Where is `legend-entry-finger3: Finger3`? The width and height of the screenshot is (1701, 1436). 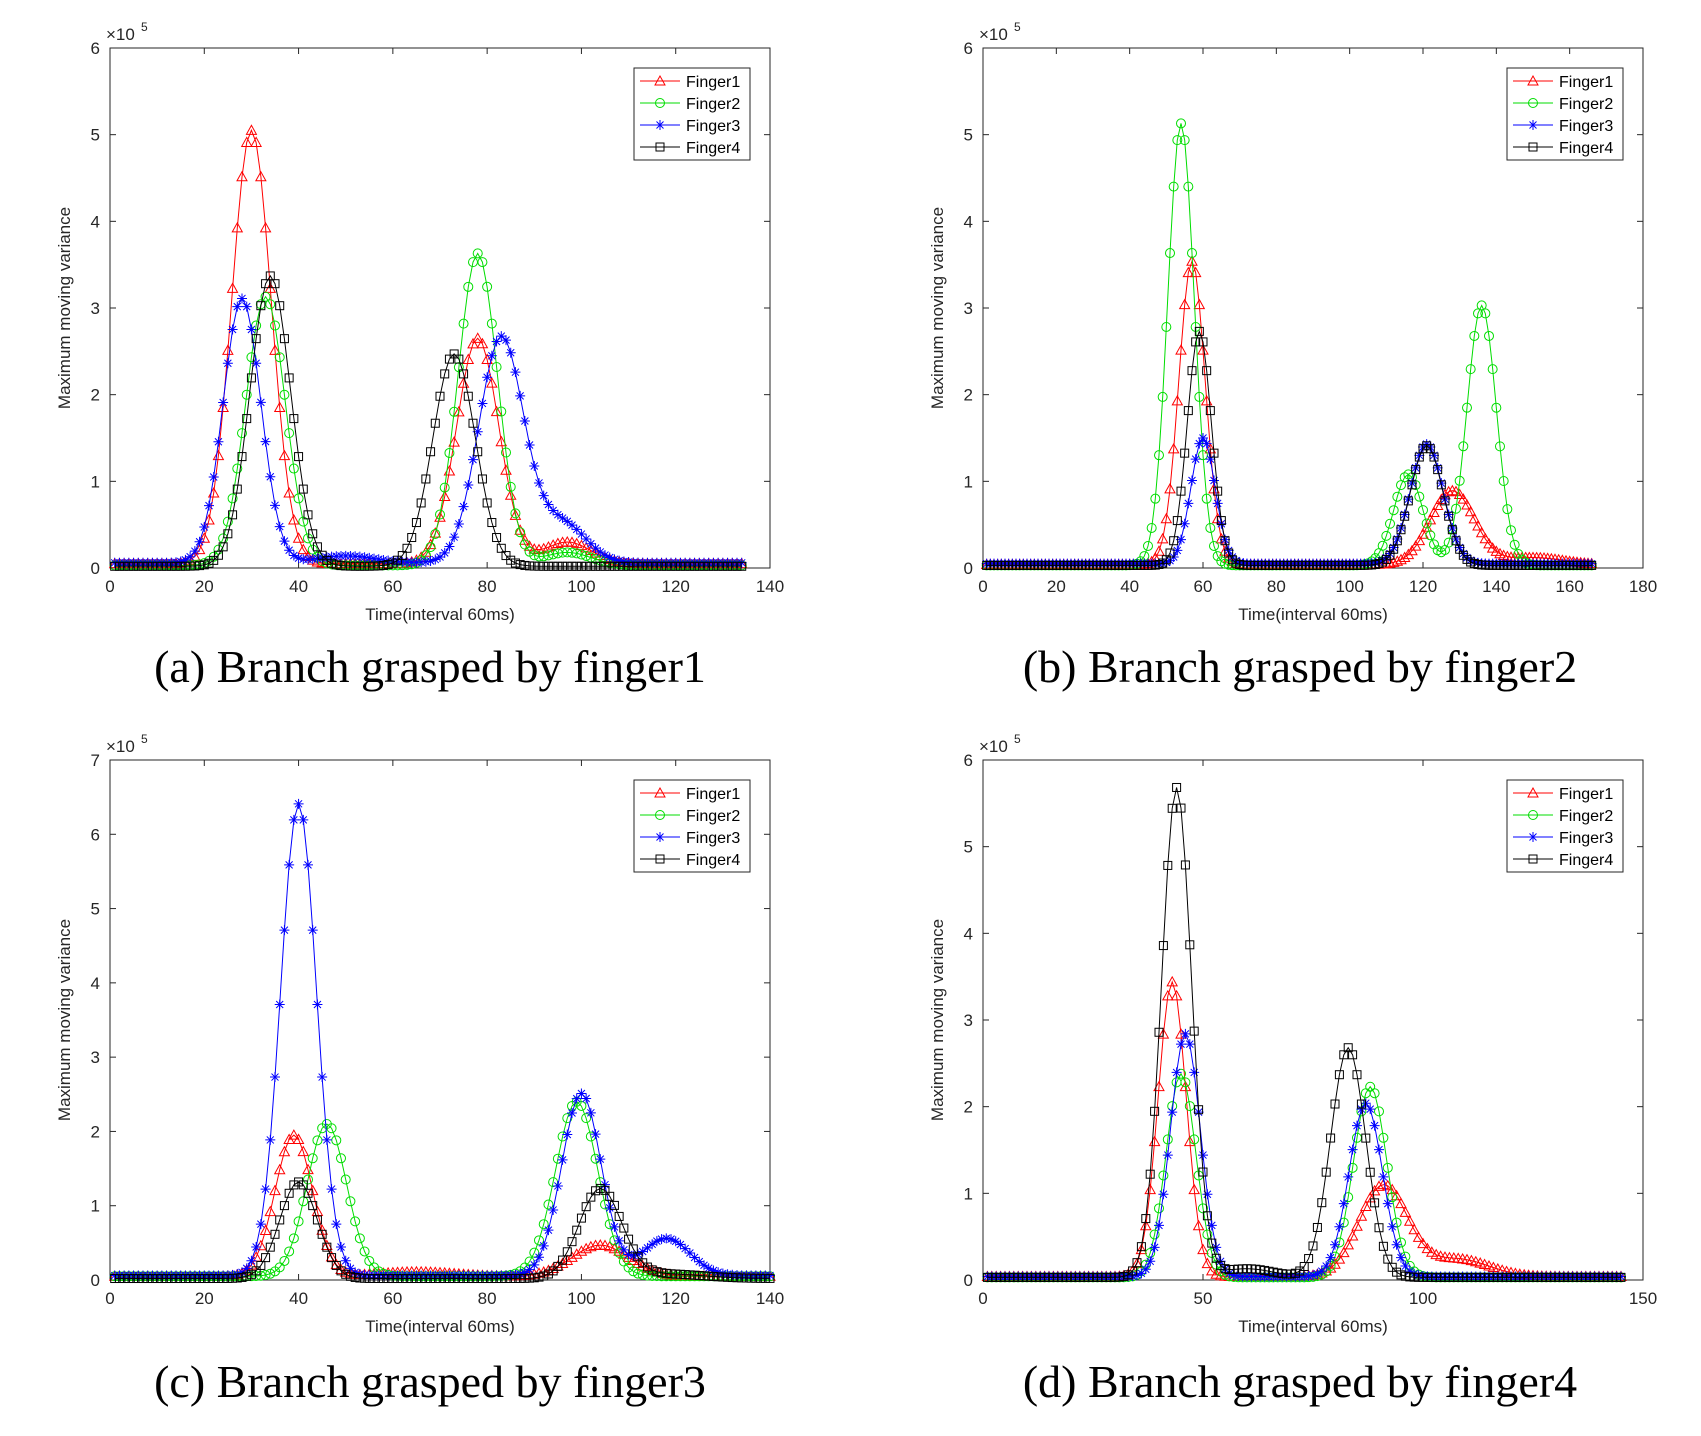
legend-entry-finger3: Finger3 is located at coordinates (690, 126).